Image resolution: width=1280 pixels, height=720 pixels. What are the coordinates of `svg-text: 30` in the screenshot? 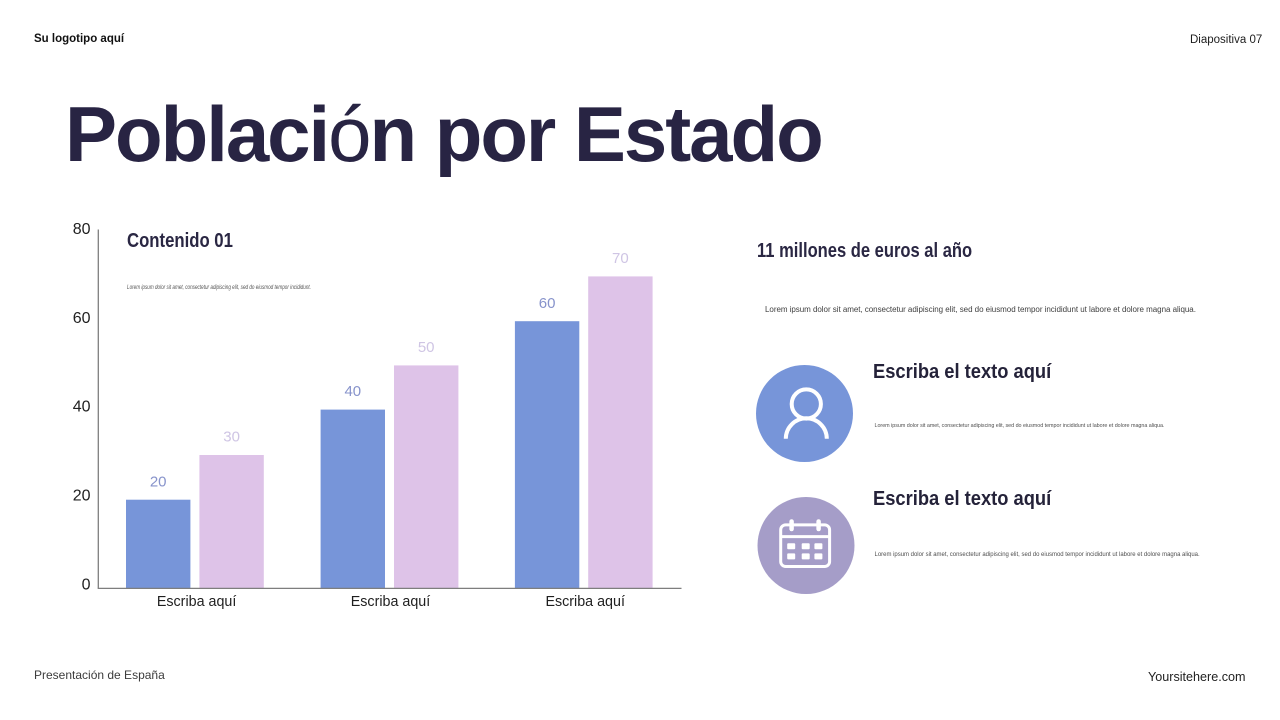 It's located at (231, 437).